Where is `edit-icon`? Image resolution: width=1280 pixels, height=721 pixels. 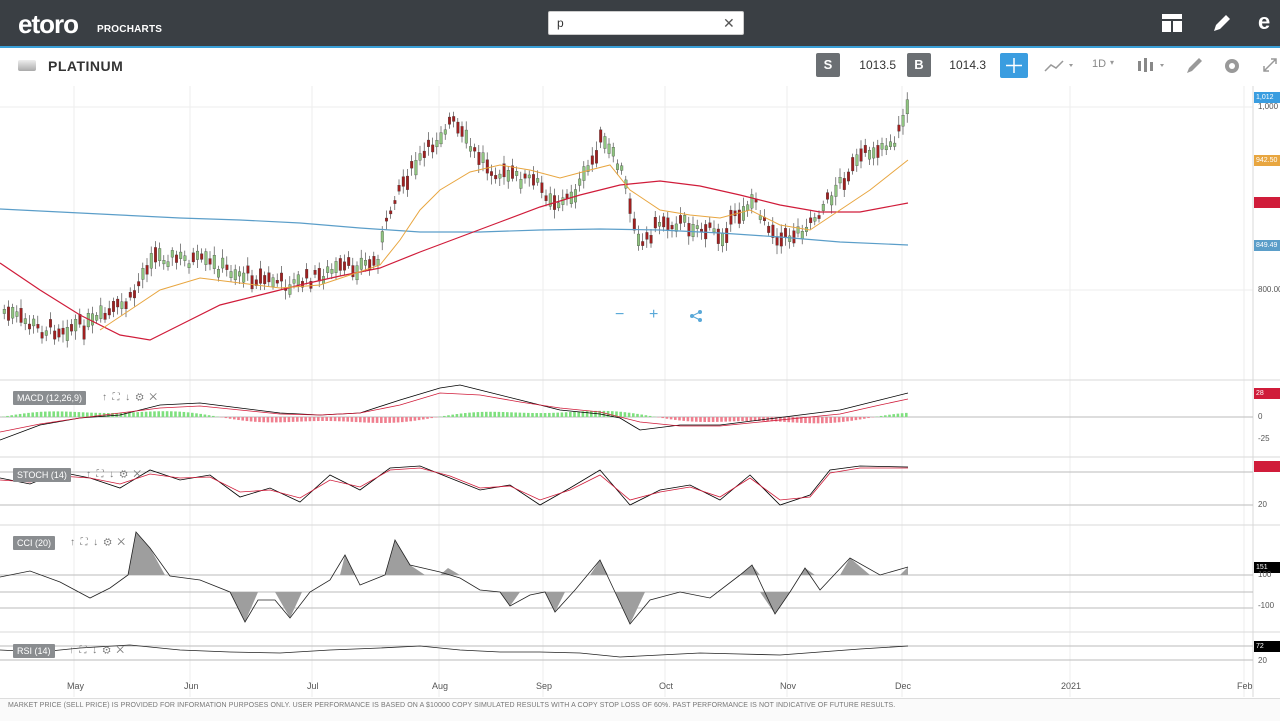
edit-icon is located at coordinates (1222, 23).